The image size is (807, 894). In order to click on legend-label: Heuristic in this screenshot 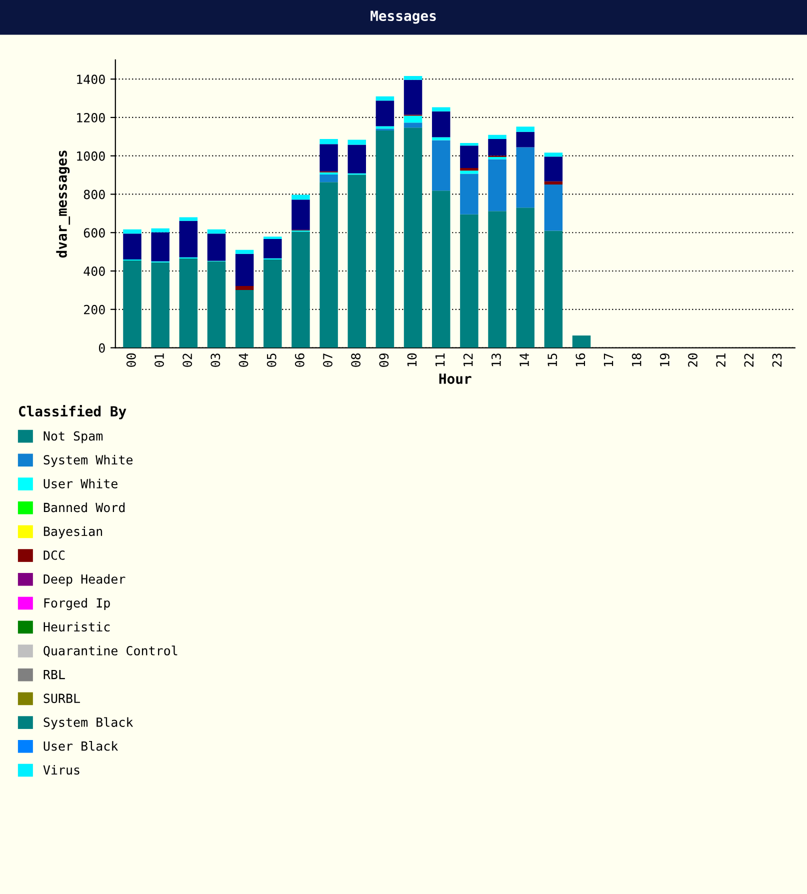, I will do `click(77, 627)`.